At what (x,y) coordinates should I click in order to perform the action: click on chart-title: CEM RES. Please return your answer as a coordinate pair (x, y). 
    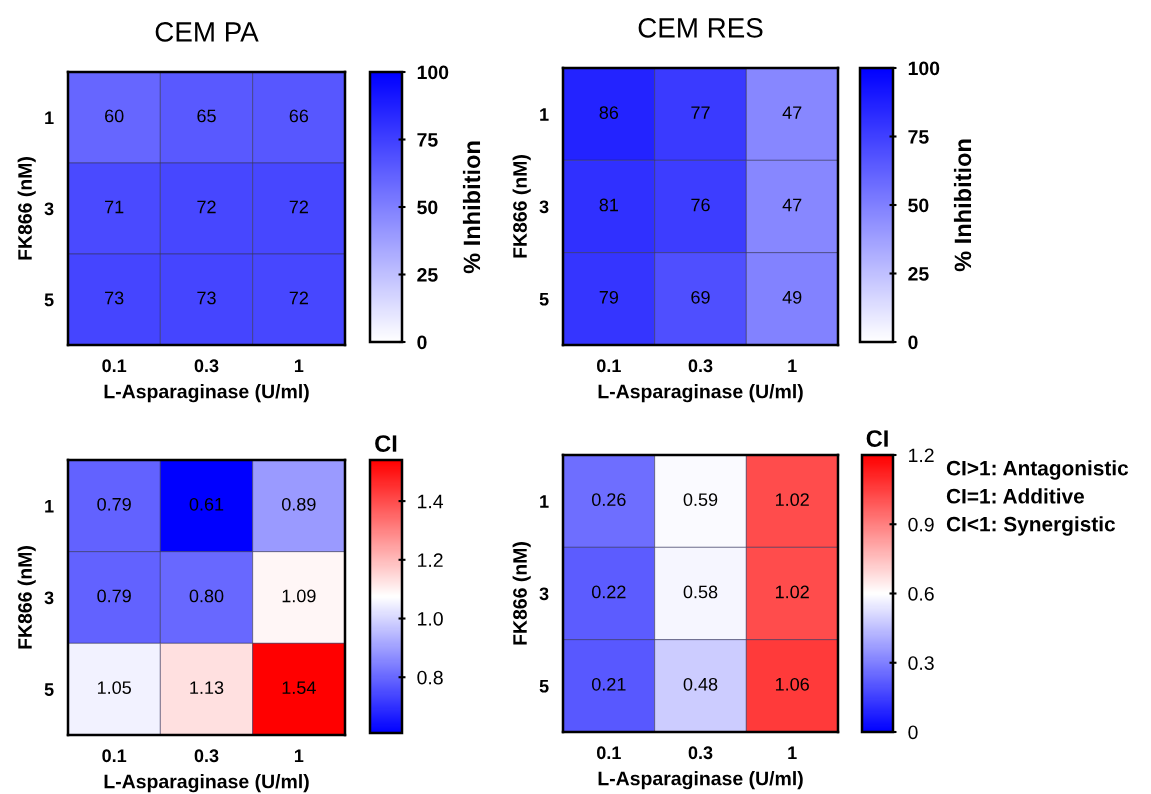
    Looking at the image, I should click on (700, 28).